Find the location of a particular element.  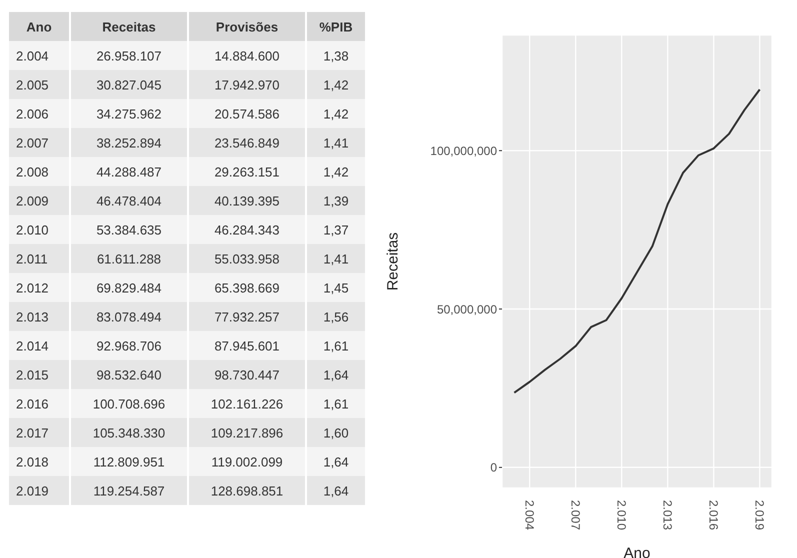

data-label: 77.932.257 is located at coordinates (247, 317).